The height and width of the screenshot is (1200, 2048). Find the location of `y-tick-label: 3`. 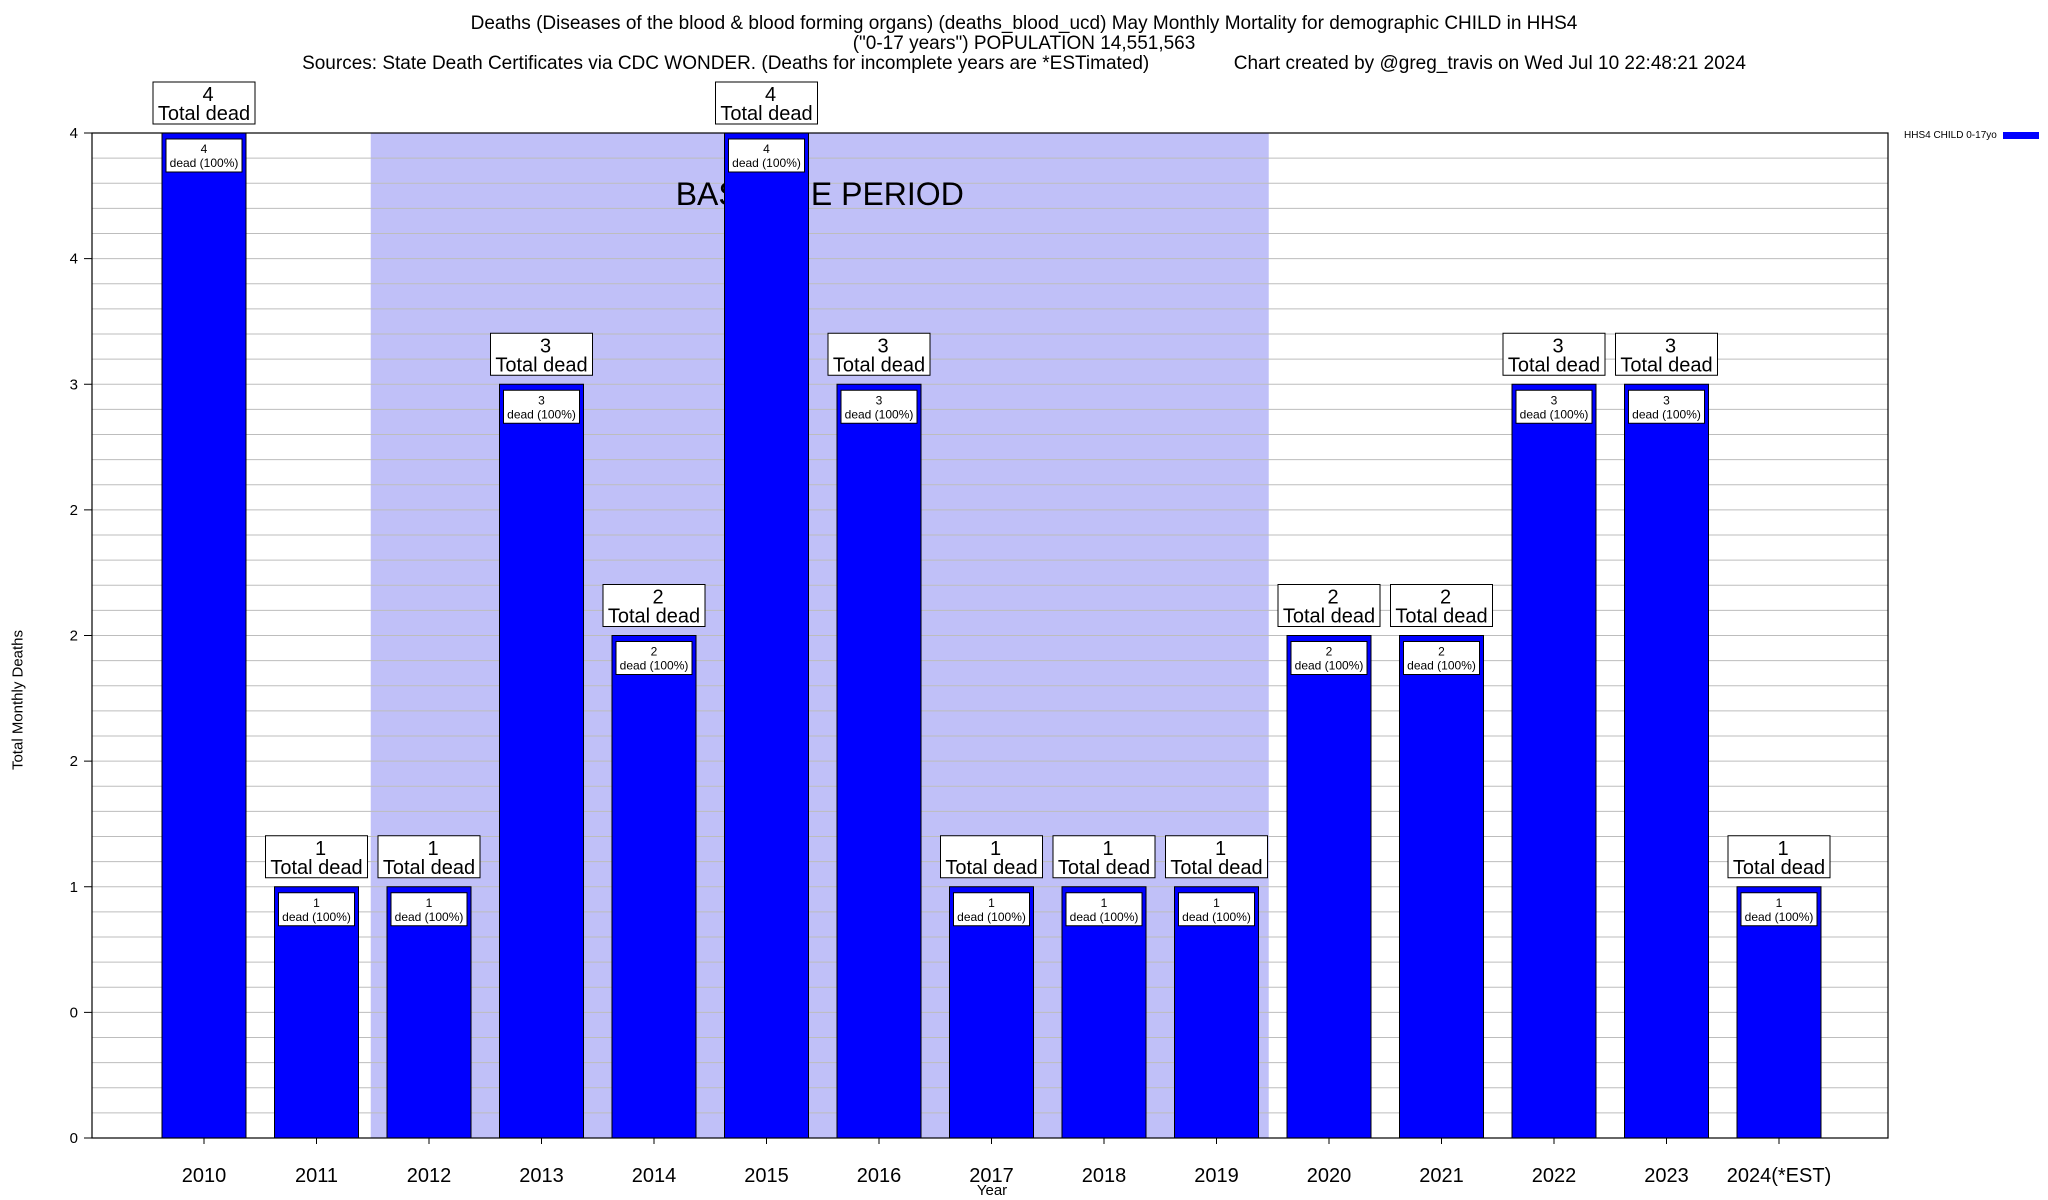

y-tick-label: 3 is located at coordinates (74, 384).